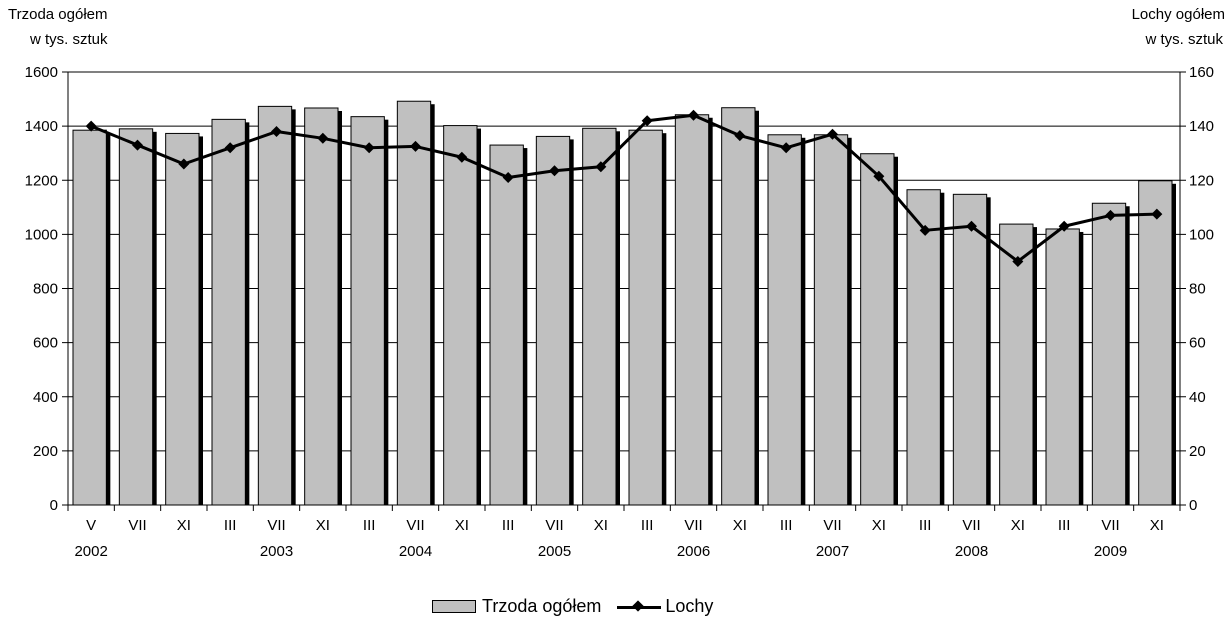  I want to click on right-axis-title-line2: w tys. sztuk, so click(1184, 39).